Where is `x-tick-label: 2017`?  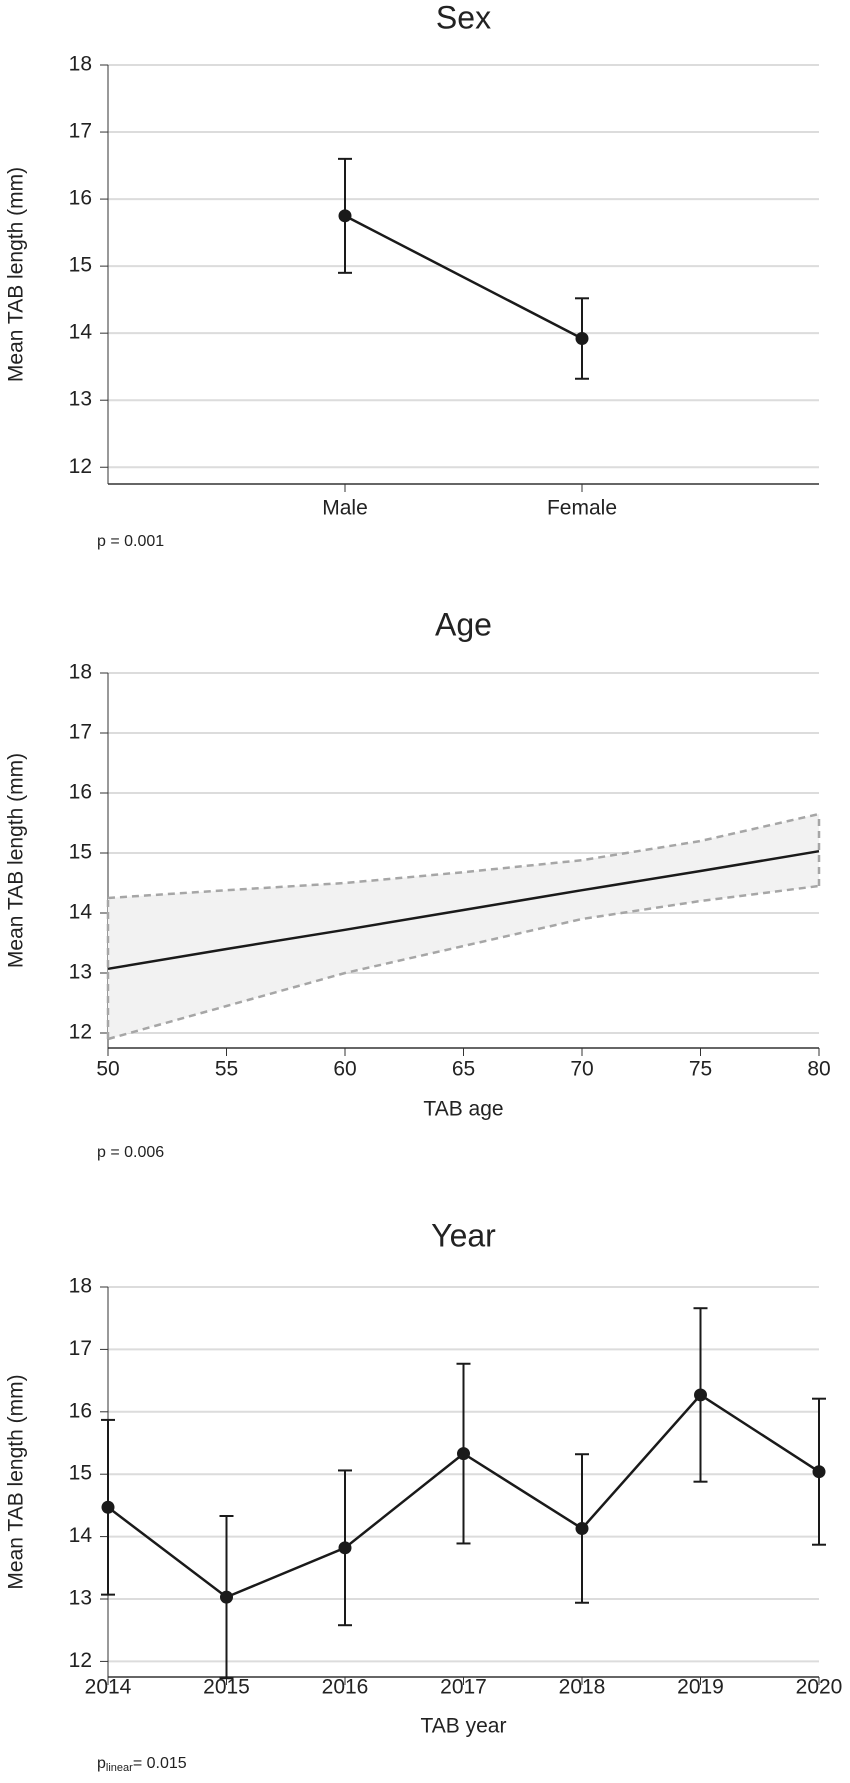 x-tick-label: 2017 is located at coordinates (463, 1687).